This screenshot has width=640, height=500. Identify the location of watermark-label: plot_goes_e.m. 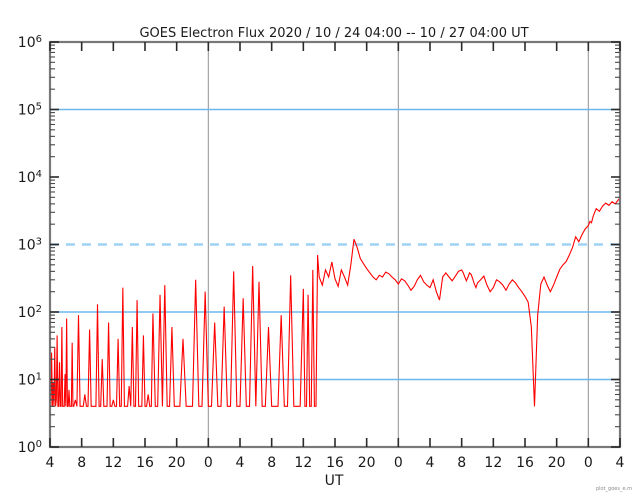
(614, 489).